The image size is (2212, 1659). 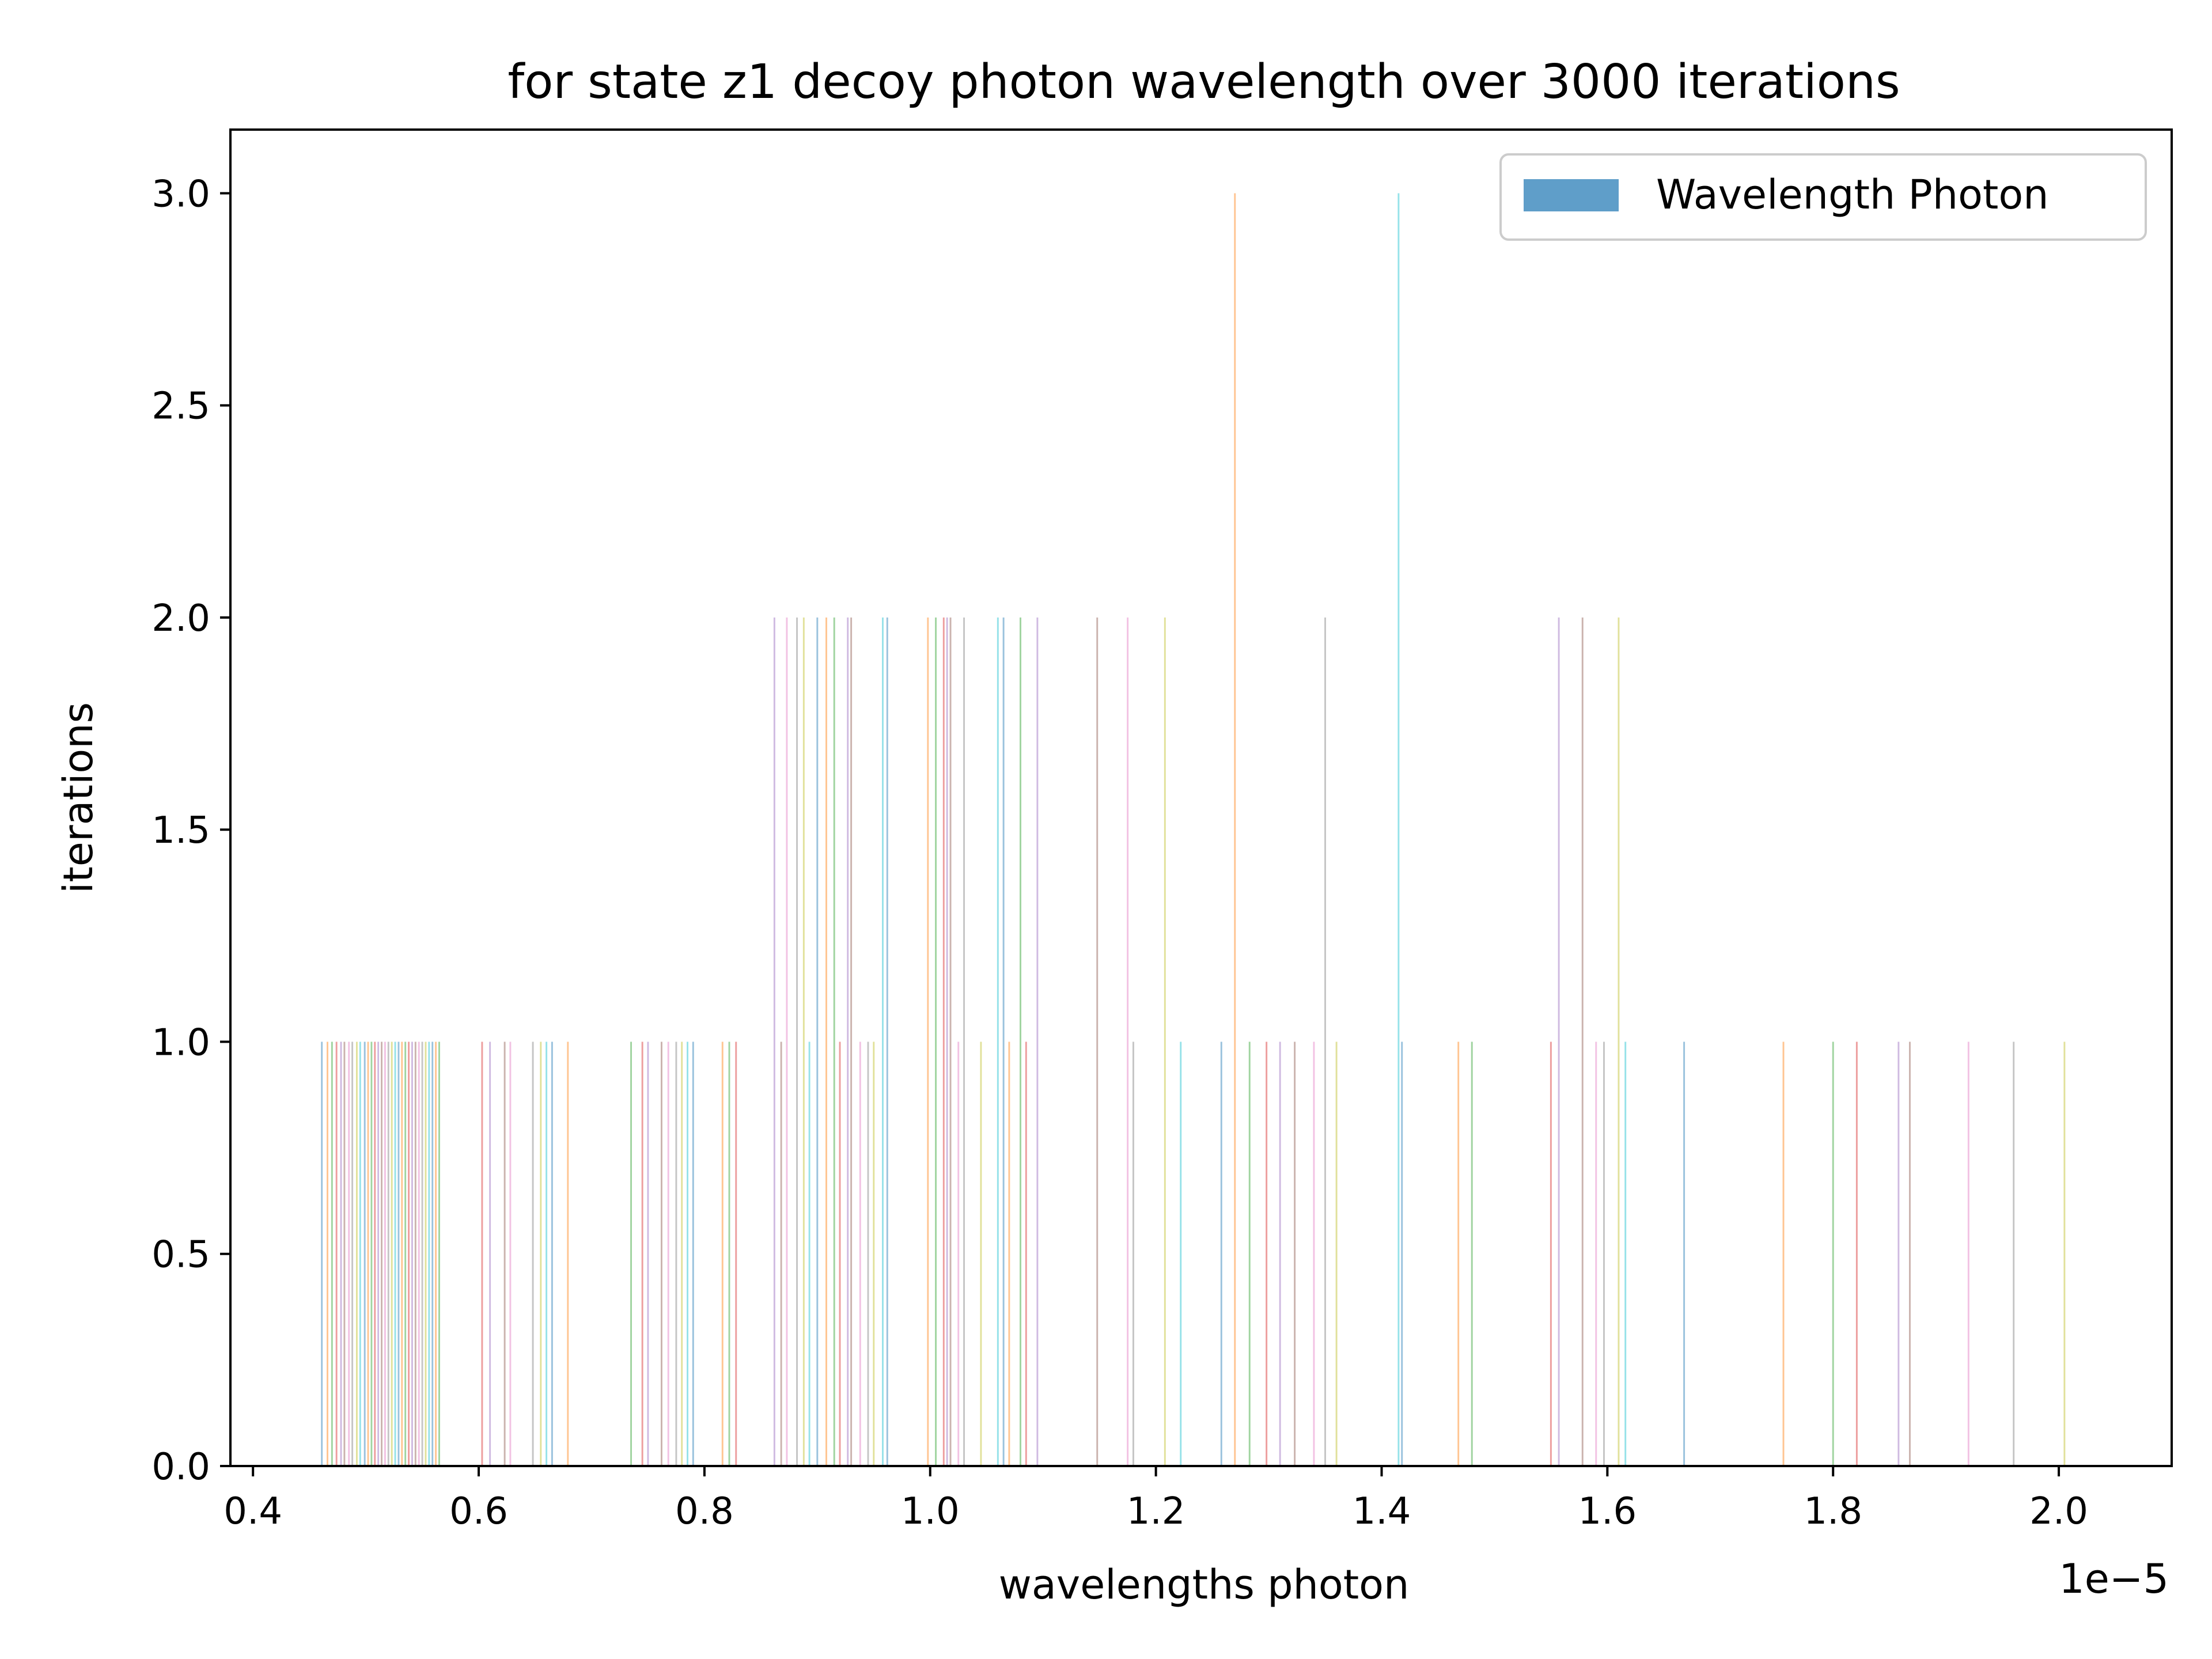 What do you see at coordinates (1382, 1511) in the screenshot?
I see `x-tick-label: 1.4` at bounding box center [1382, 1511].